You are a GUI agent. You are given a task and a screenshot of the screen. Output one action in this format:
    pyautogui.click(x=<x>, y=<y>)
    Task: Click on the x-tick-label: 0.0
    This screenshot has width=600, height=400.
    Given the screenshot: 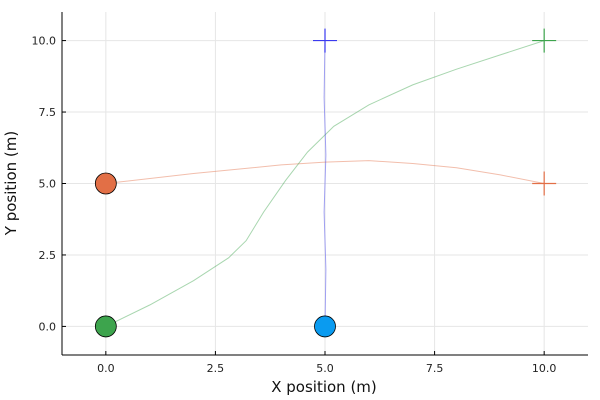 What is the action you would take?
    pyautogui.click(x=106, y=368)
    